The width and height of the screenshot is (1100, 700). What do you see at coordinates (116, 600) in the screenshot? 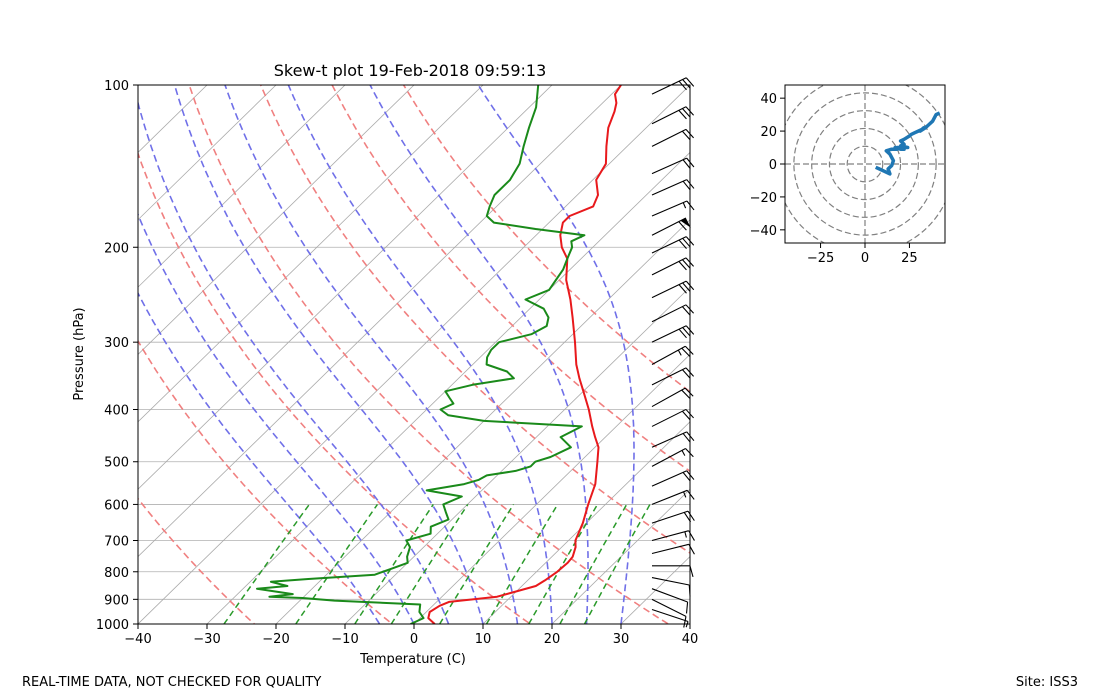
I see `y-tick-label: 900` at bounding box center [116, 600].